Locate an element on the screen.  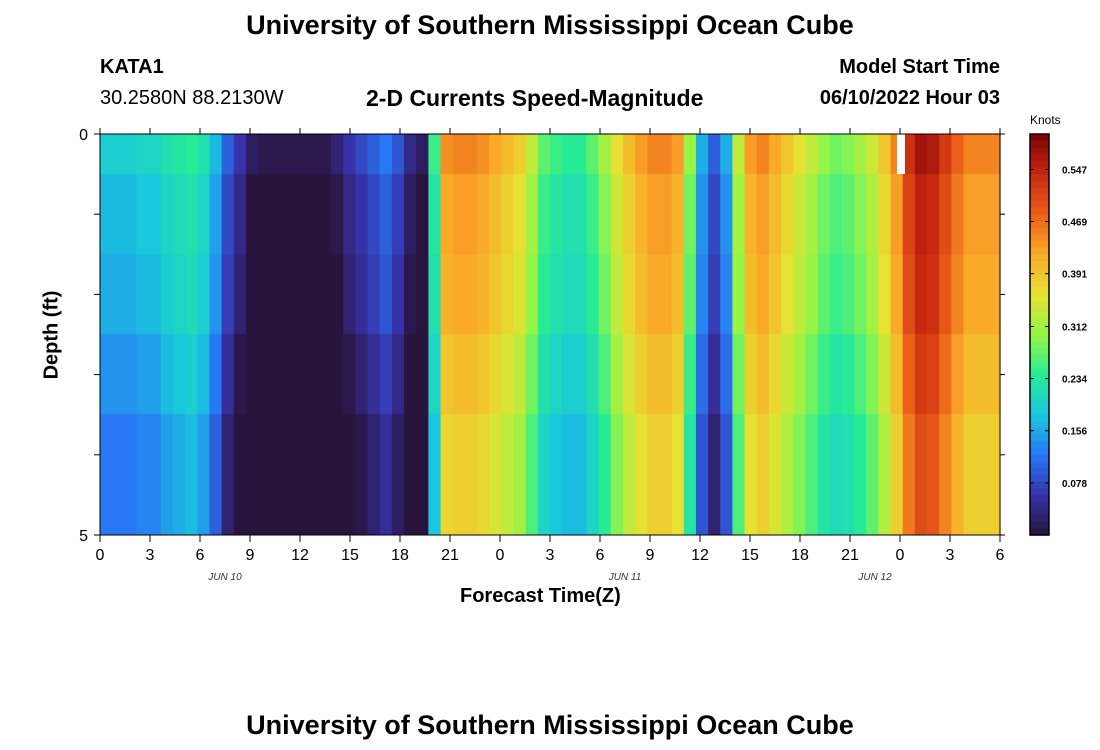
x-axis-label: Forecast Time(Z) is located at coordinates (540, 596).